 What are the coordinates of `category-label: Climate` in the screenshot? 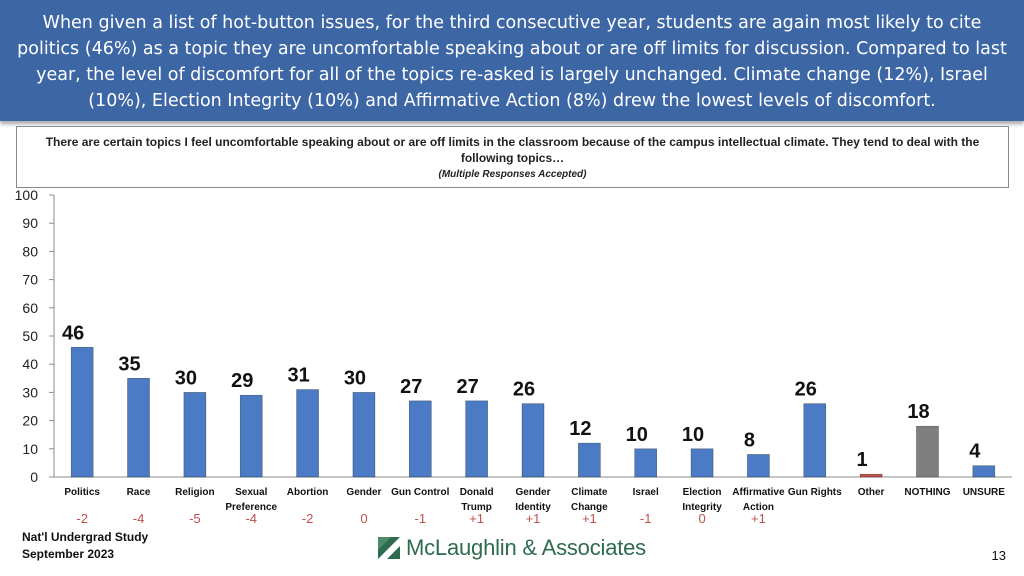 It's located at (589, 492).